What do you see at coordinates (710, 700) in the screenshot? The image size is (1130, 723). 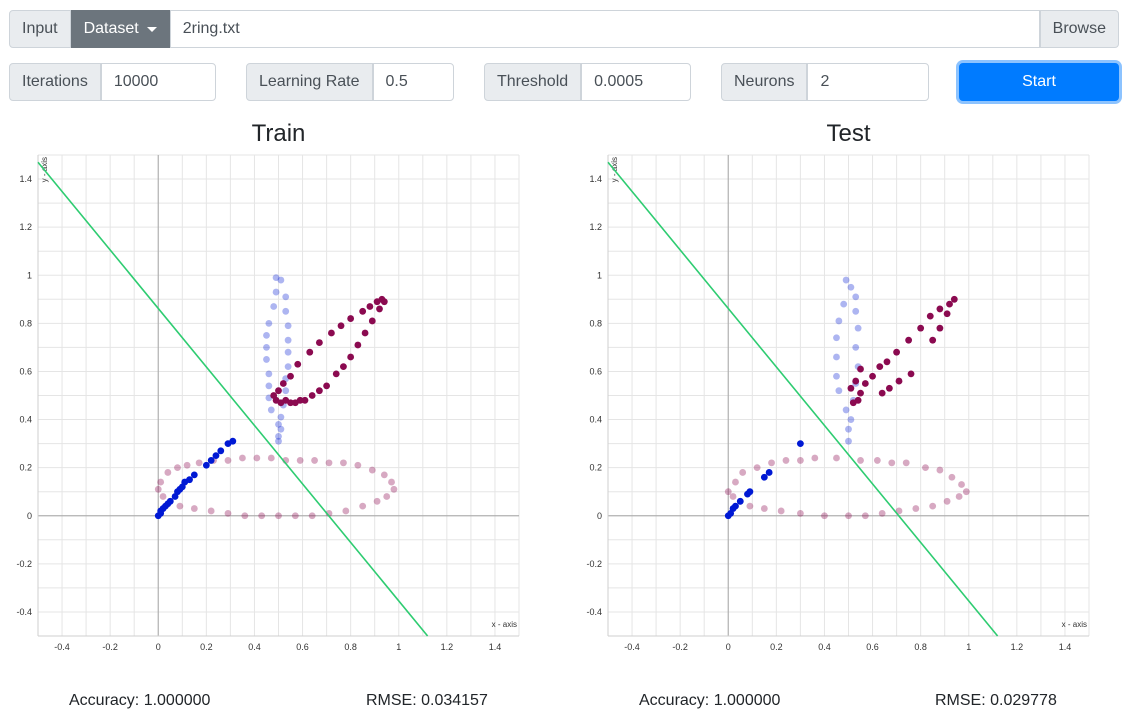 I see `test-accuracy: Accuracy: 1.000000` at bounding box center [710, 700].